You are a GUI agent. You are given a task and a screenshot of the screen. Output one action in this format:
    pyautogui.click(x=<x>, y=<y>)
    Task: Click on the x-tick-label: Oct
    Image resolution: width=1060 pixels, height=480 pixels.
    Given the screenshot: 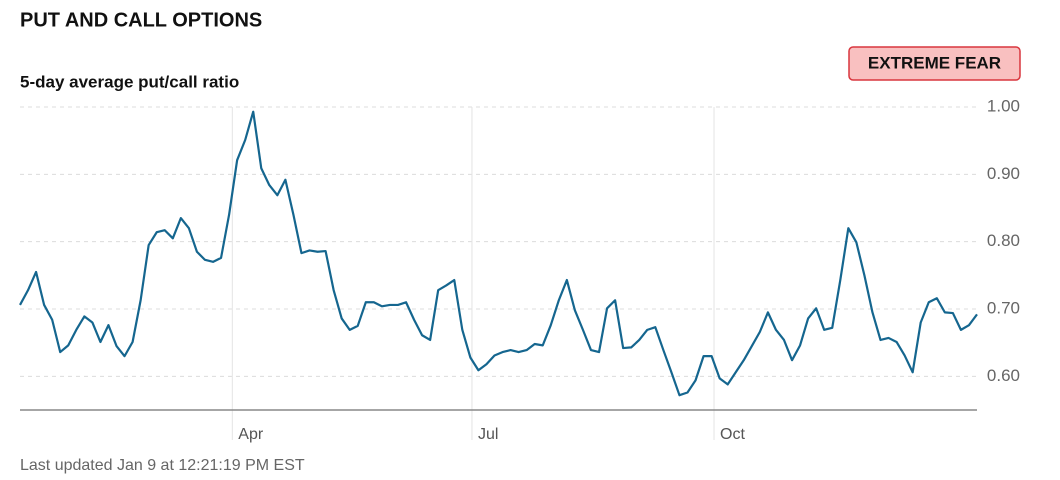 What is the action you would take?
    pyautogui.click(x=732, y=434)
    